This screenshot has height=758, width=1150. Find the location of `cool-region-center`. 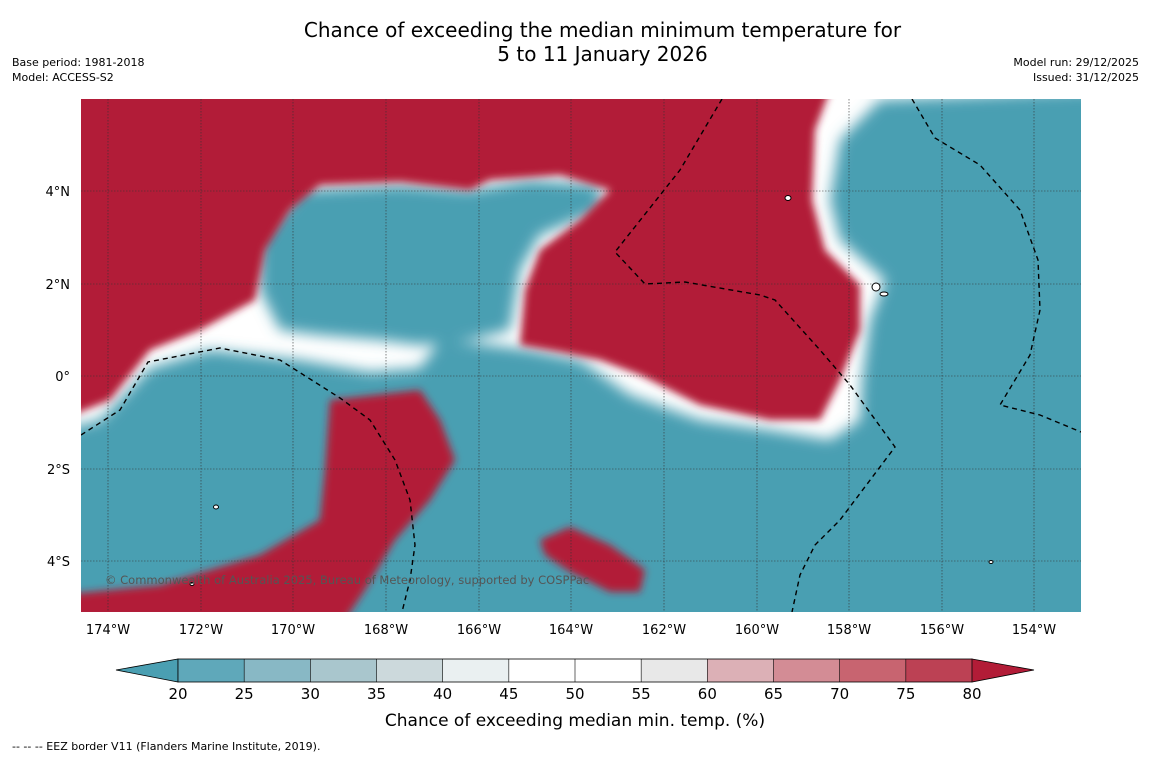

cool-region-center is located at coordinates (554, 400).